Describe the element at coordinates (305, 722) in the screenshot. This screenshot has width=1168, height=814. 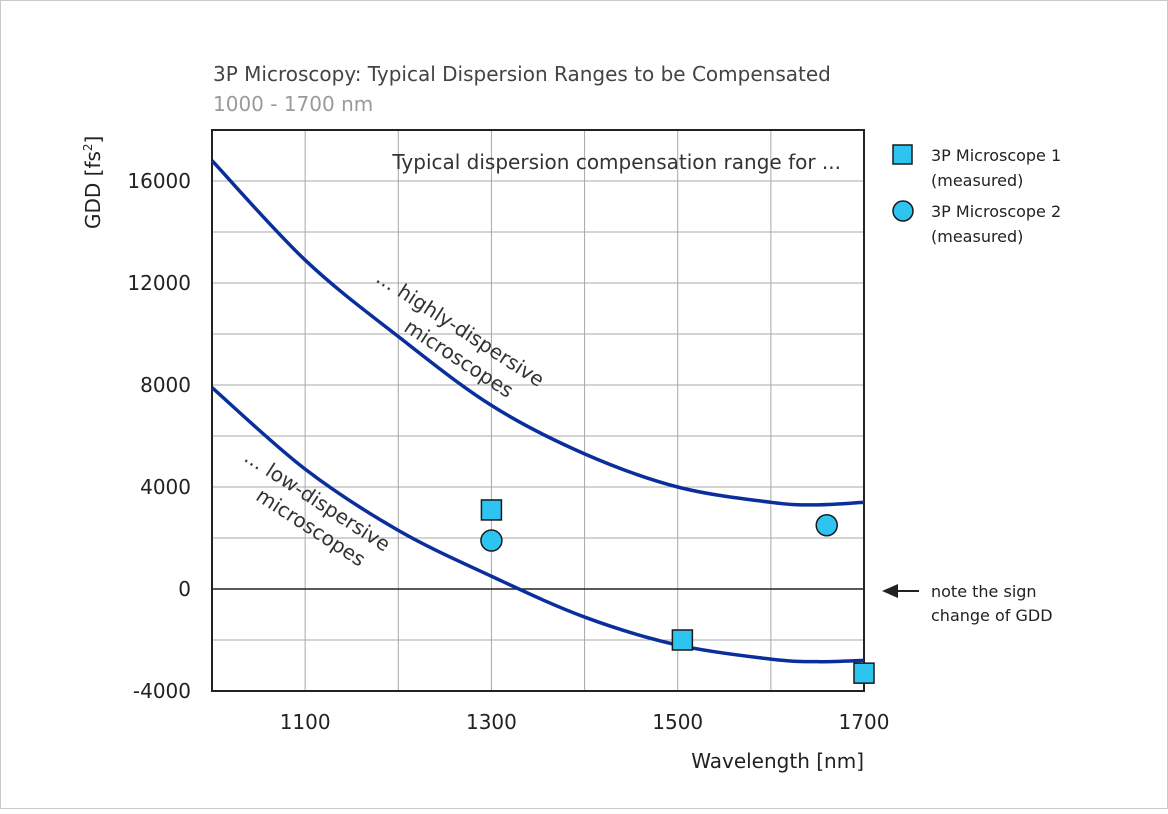
I see `x-tick-label: 1100` at that location.